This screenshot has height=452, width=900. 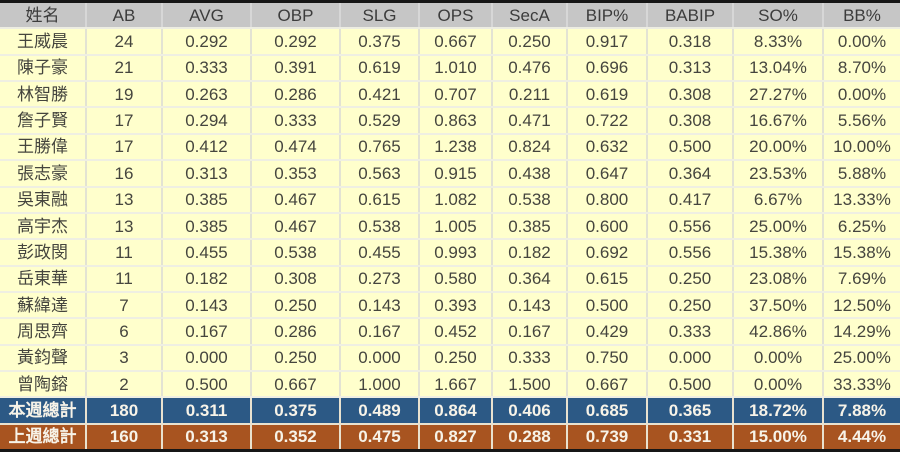 What do you see at coordinates (530, 410) in the screenshot?
I see `stat-cell: 0.406` at bounding box center [530, 410].